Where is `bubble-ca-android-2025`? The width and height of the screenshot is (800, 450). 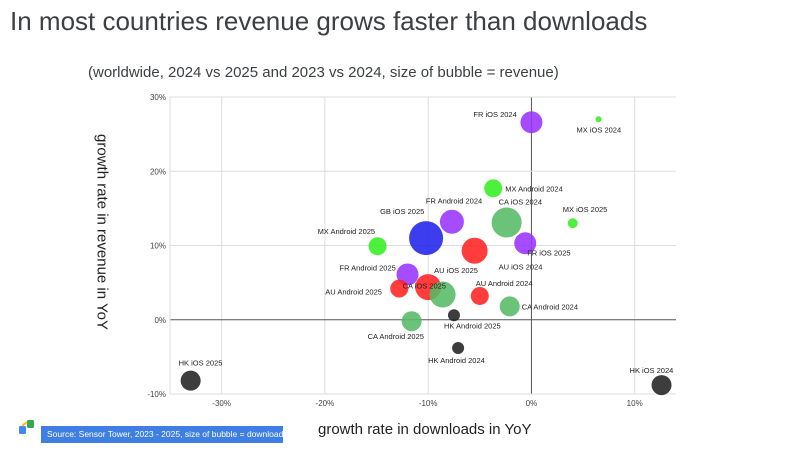
bubble-ca-android-2025 is located at coordinates (411, 321).